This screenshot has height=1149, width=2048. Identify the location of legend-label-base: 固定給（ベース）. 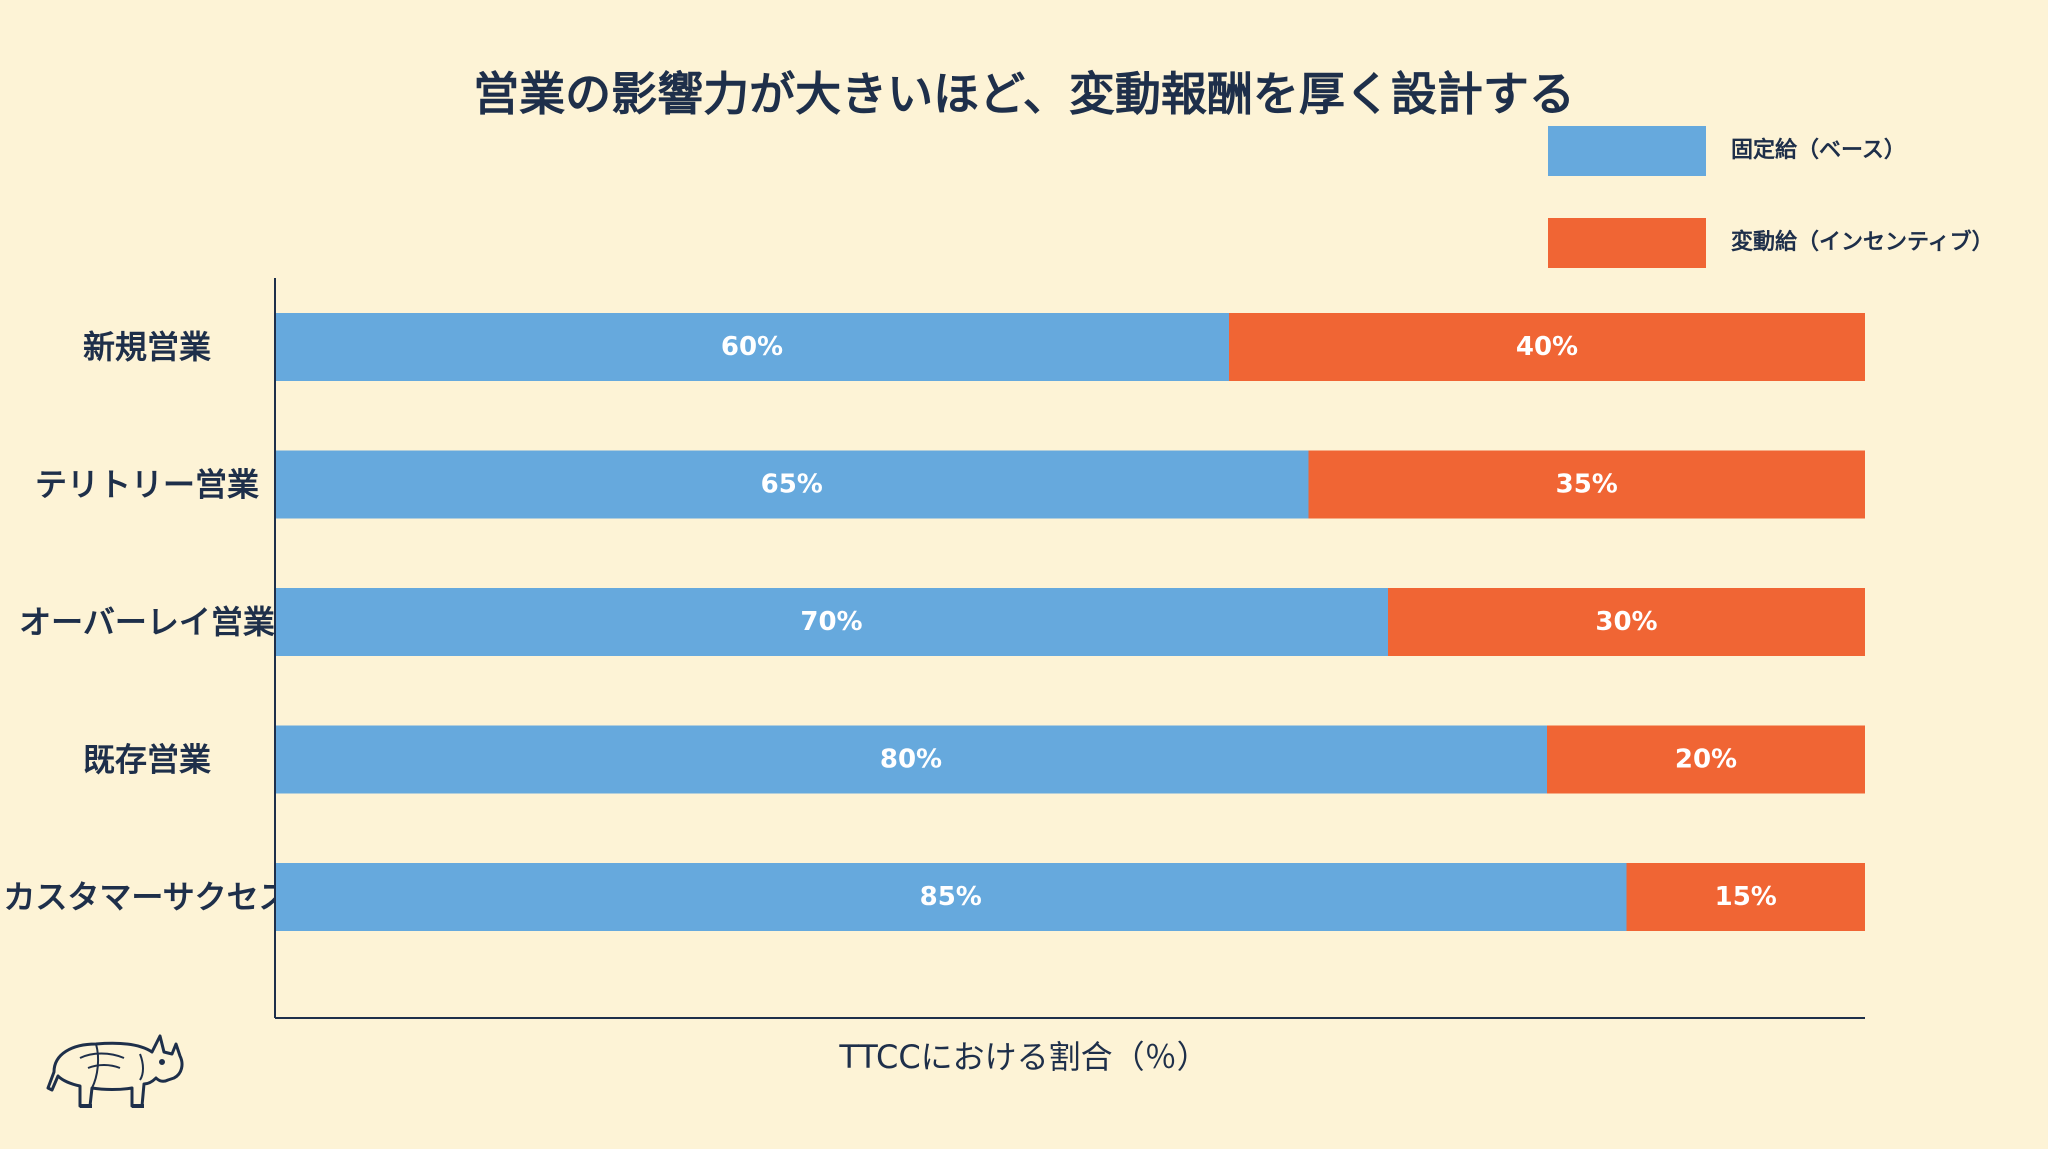
(1818, 150).